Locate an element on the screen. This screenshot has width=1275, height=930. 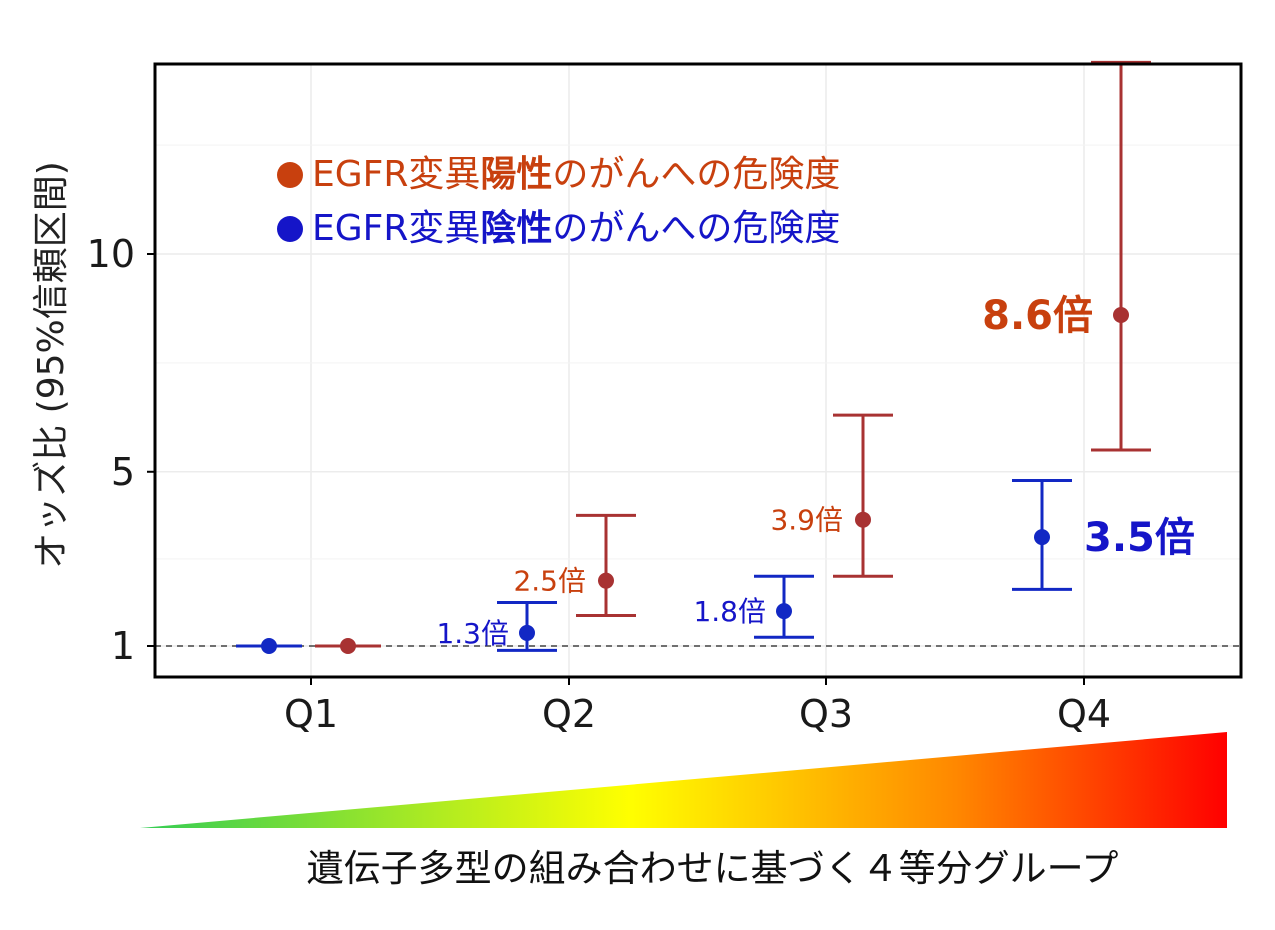
x-tick-label: Q3 is located at coordinates (826, 714).